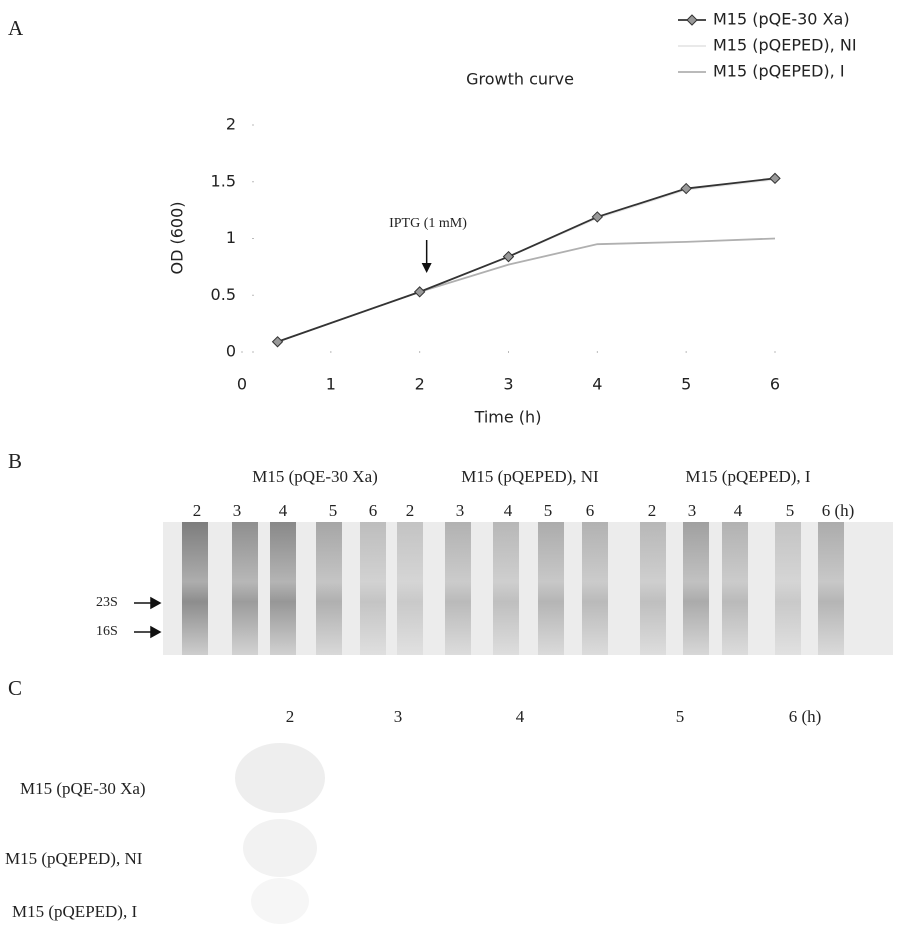  I want to click on x-tick-label: 0, so click(242, 384).